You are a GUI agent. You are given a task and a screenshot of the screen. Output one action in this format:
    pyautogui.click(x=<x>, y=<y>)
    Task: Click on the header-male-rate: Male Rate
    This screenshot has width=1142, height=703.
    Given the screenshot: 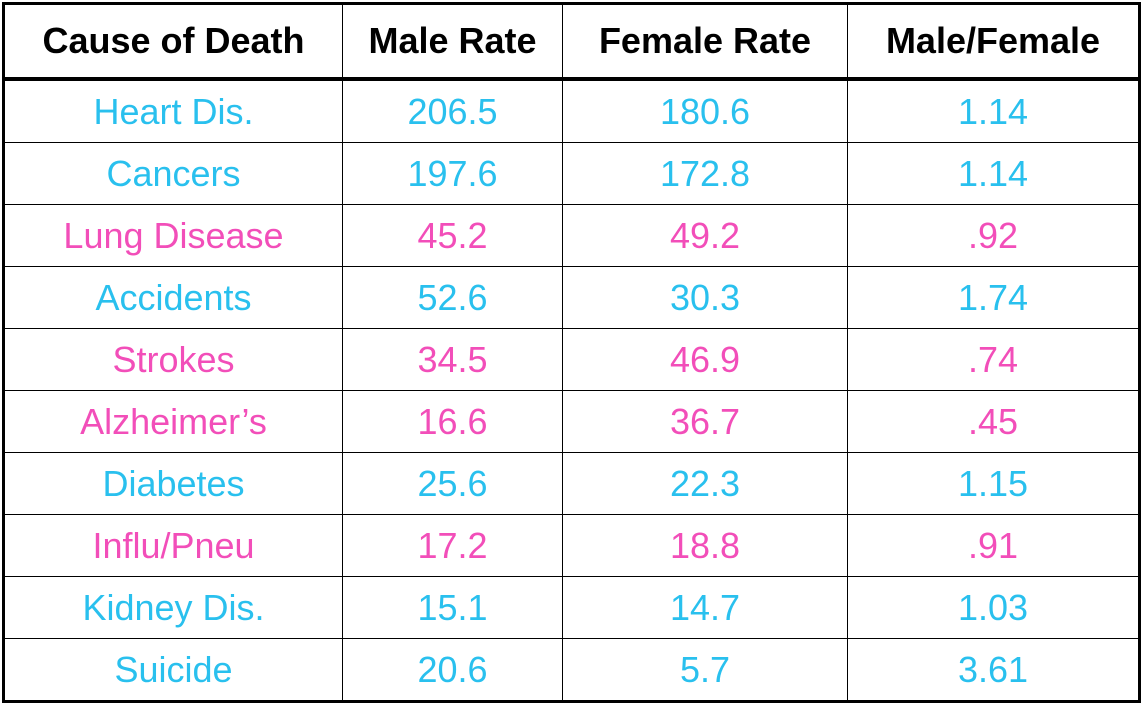 What is the action you would take?
    pyautogui.click(x=452, y=42)
    